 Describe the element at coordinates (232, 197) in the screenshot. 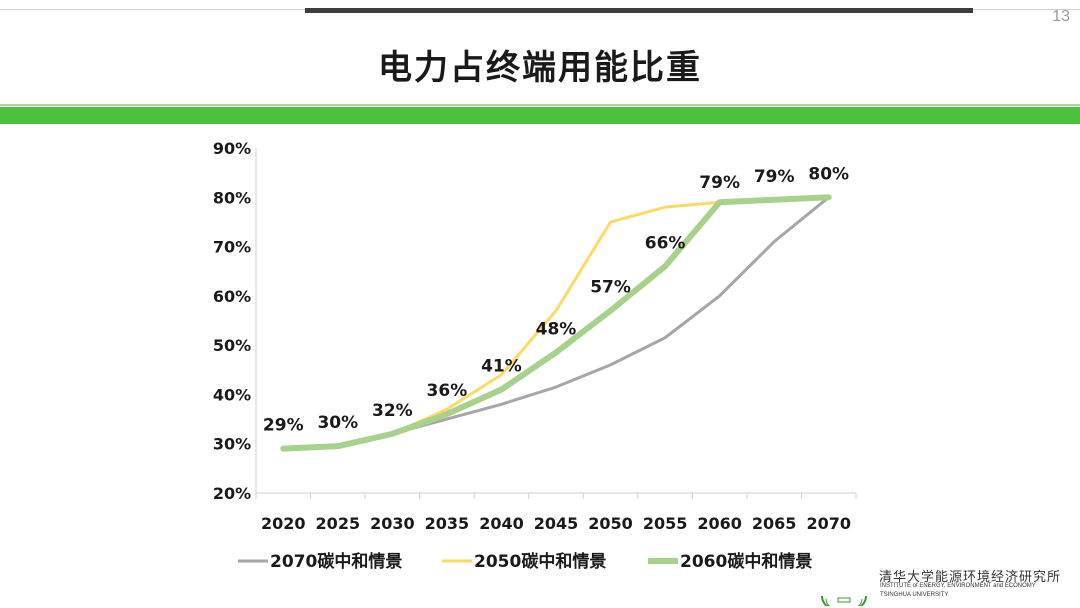

I see `y-tick-label: 80%` at that location.